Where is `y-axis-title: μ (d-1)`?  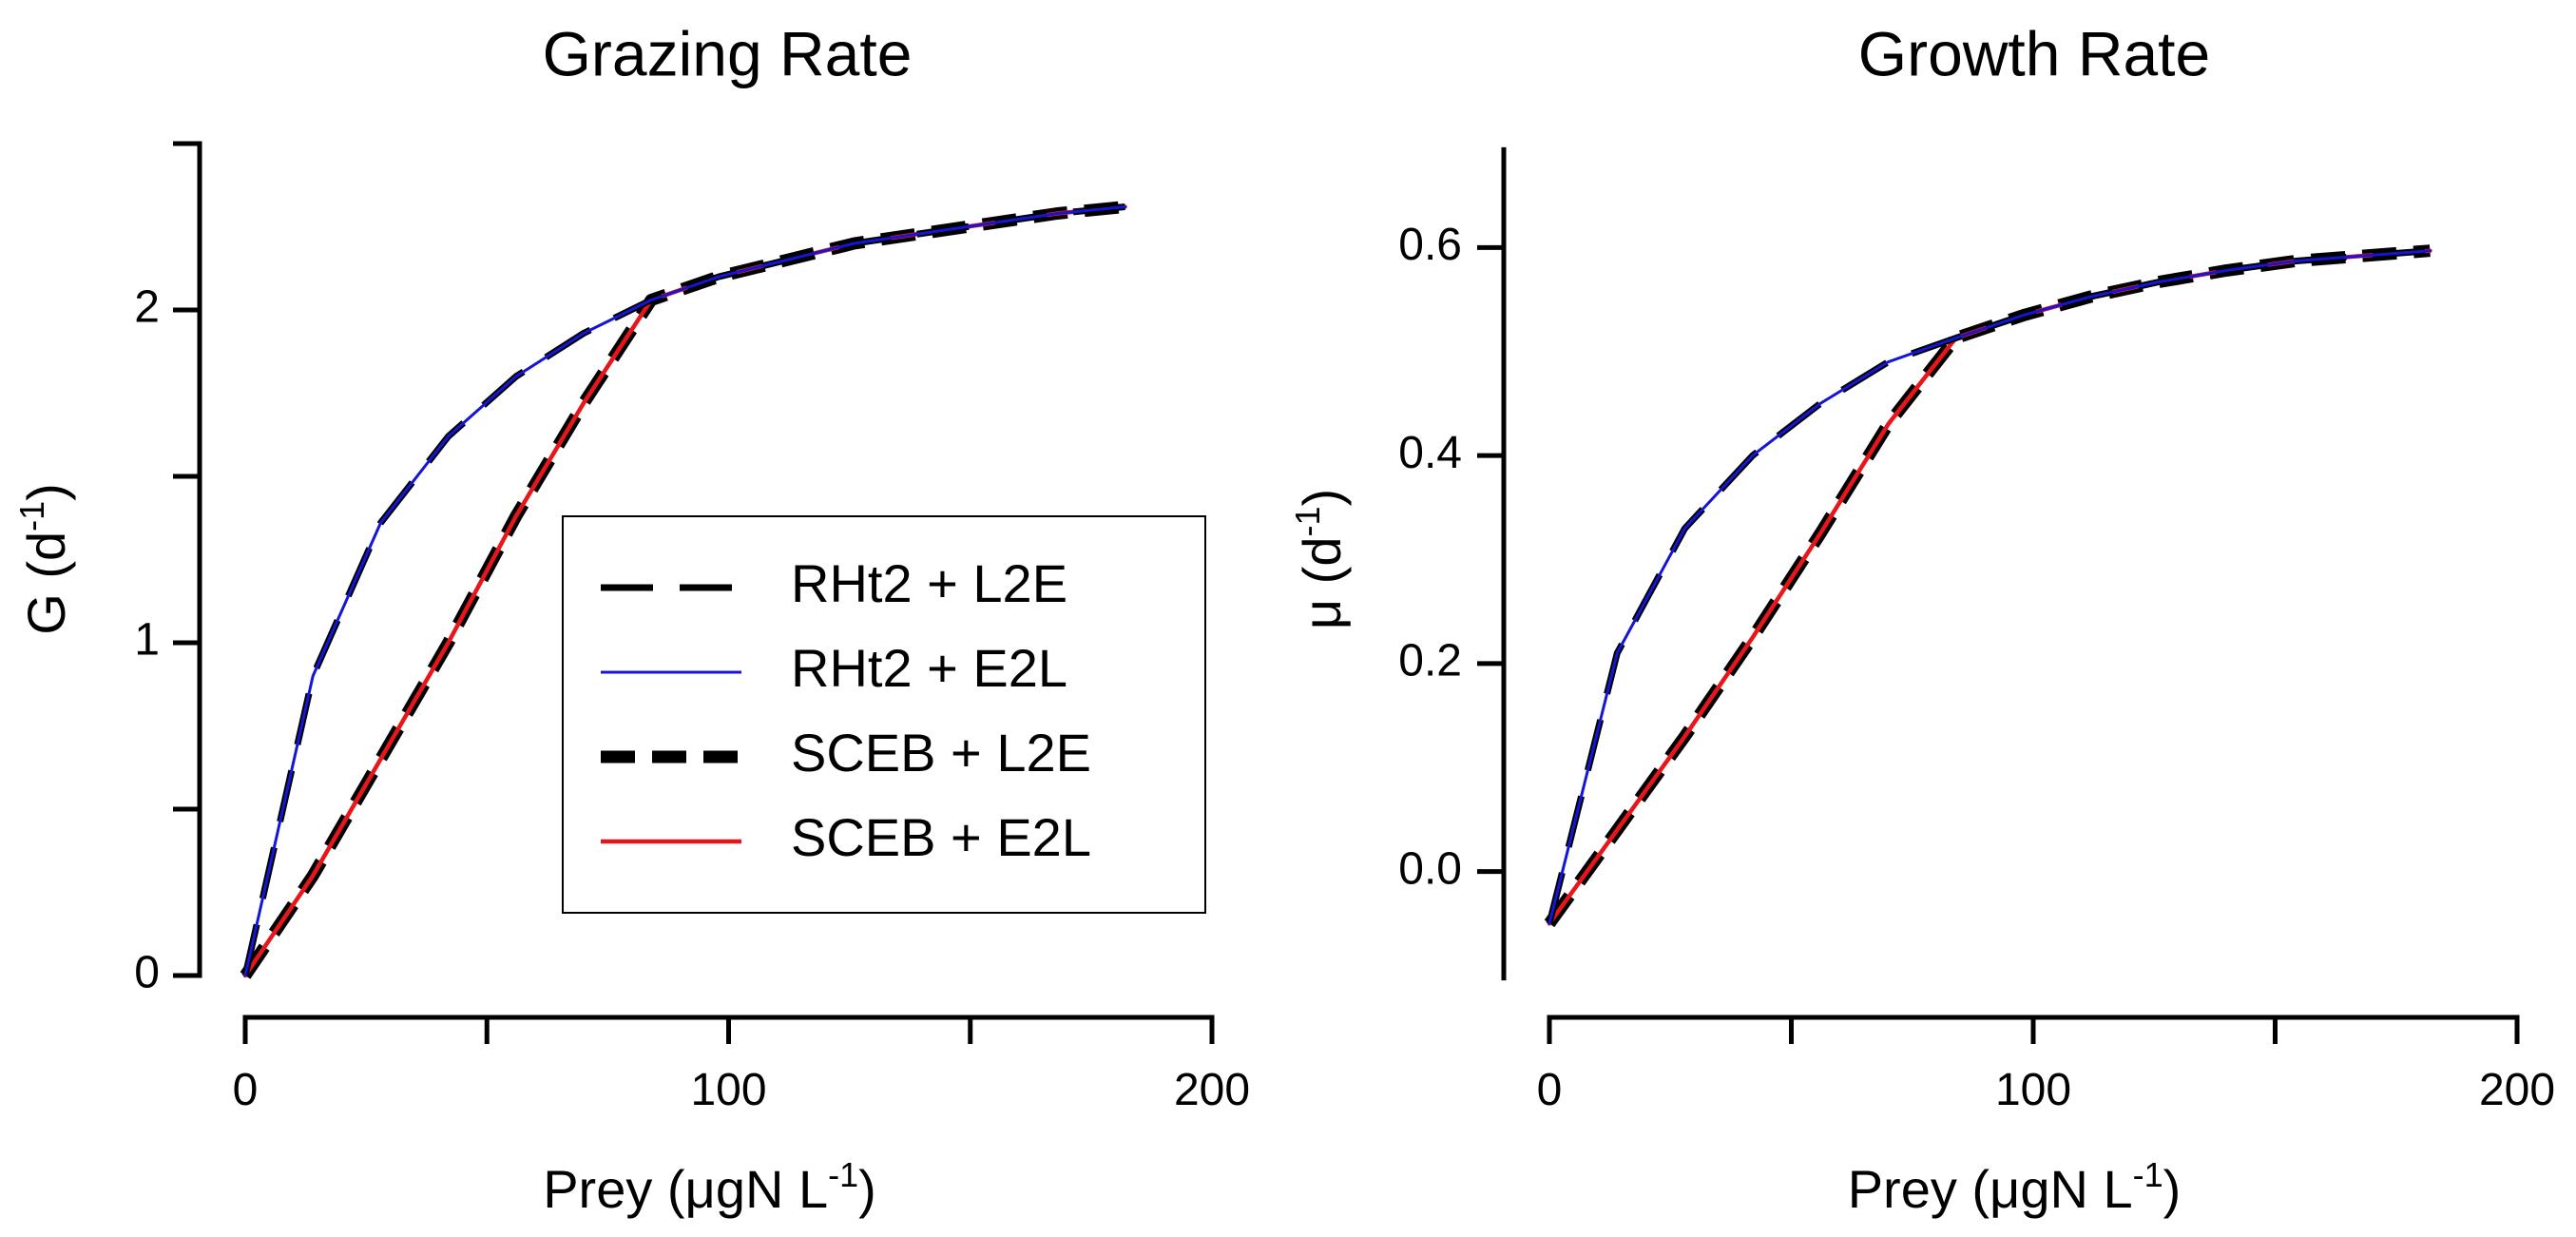
y-axis-title: μ (d-1) is located at coordinates (1320, 559).